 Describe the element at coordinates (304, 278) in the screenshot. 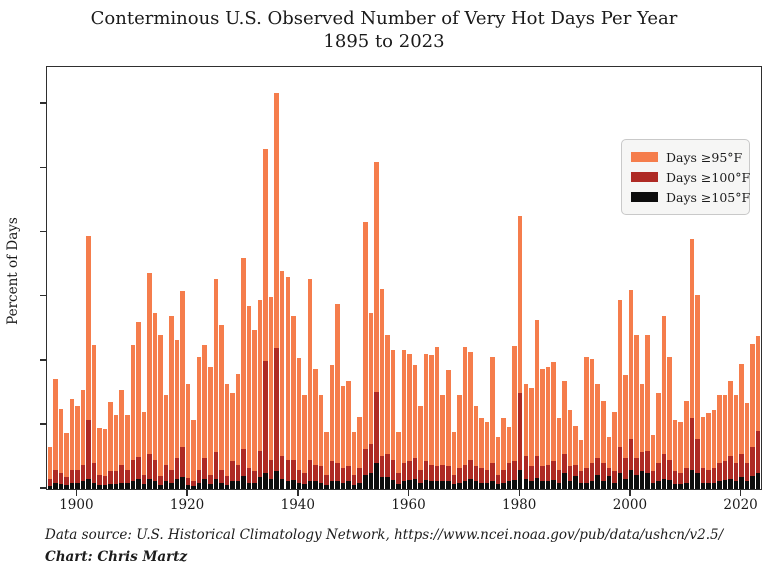

I see `bar-year-1941` at that location.